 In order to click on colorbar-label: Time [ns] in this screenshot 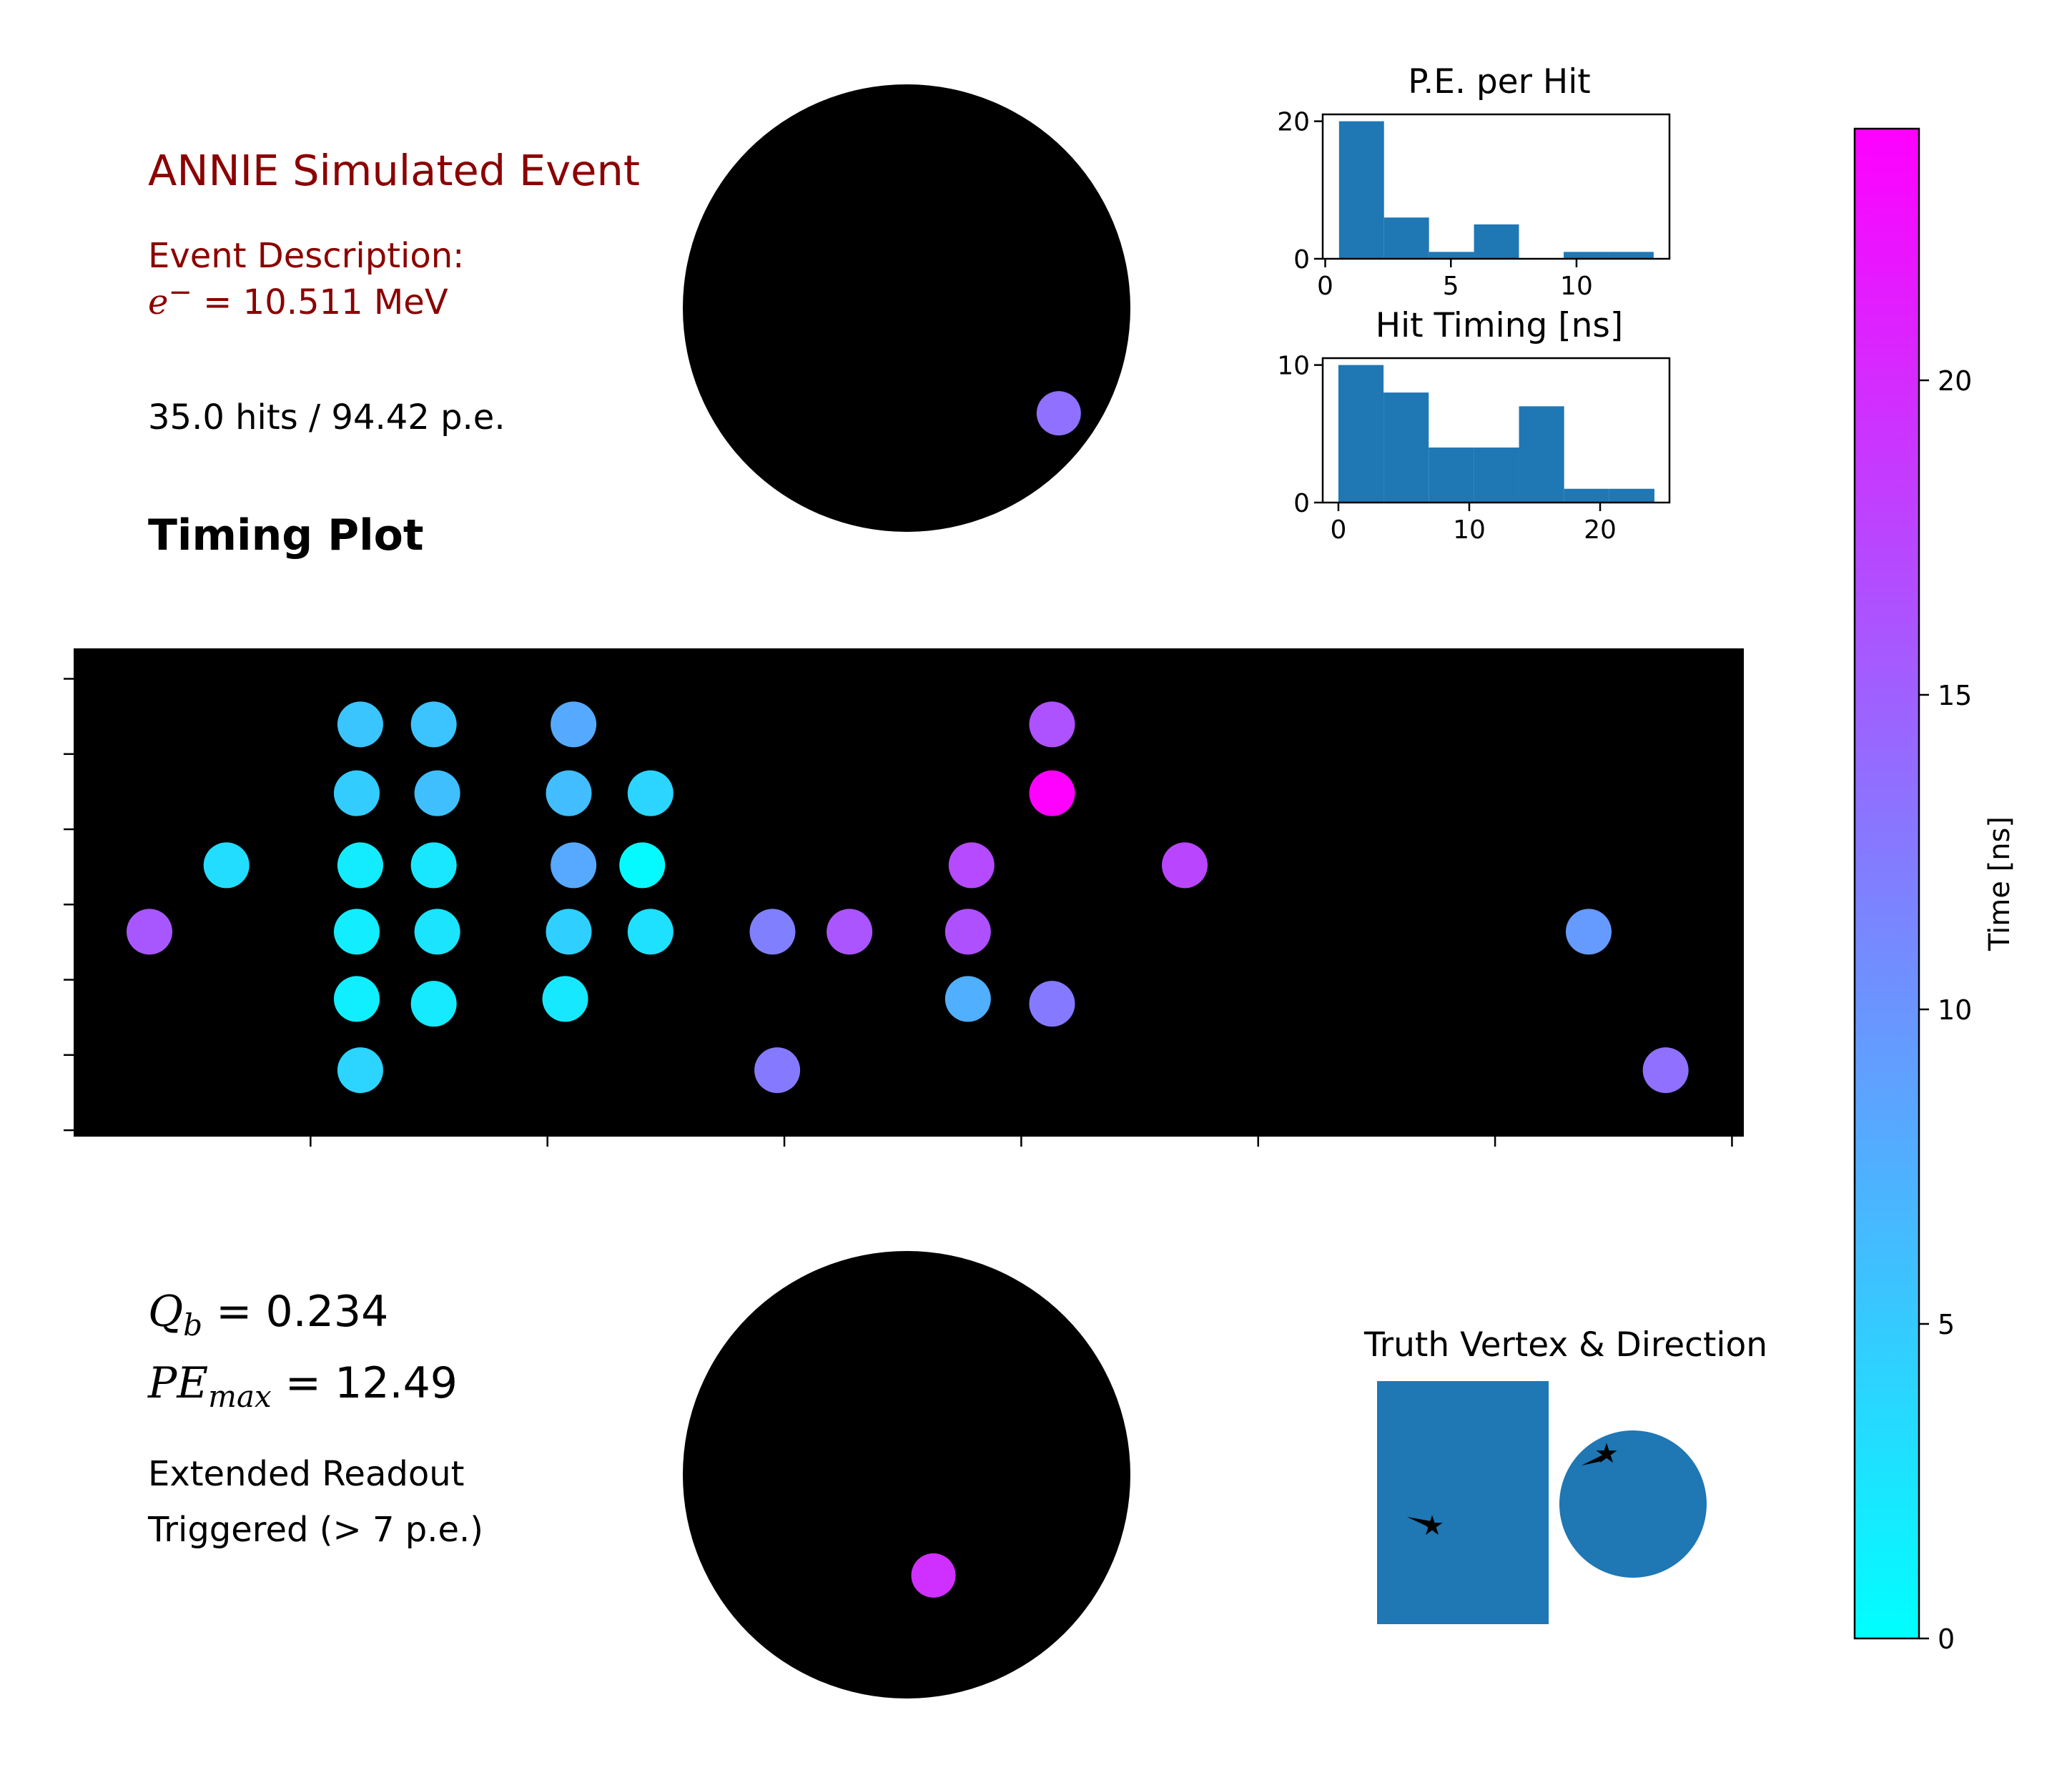, I will do `click(1999, 883)`.